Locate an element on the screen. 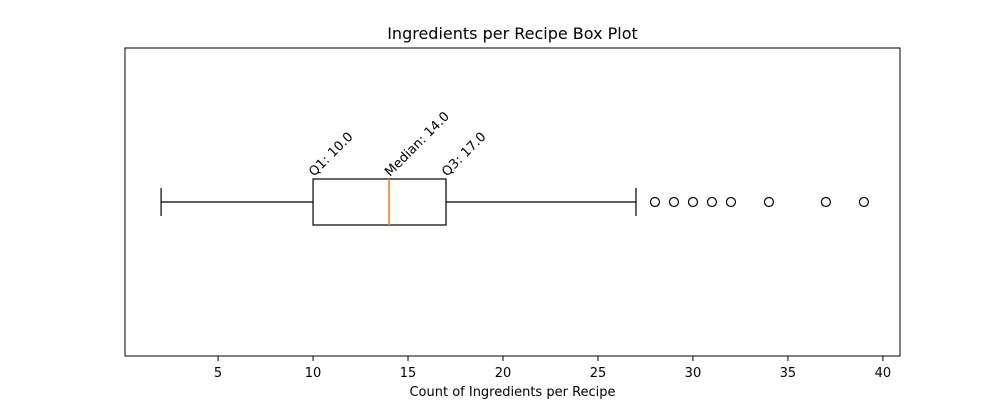 The height and width of the screenshot is (400, 1000). x-tick-label-10: 10 is located at coordinates (313, 373).